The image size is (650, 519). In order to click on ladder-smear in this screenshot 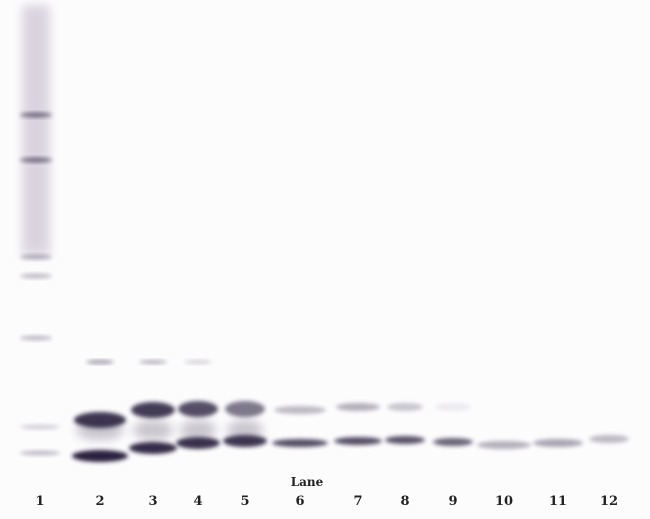, I will do `click(36, 130)`.